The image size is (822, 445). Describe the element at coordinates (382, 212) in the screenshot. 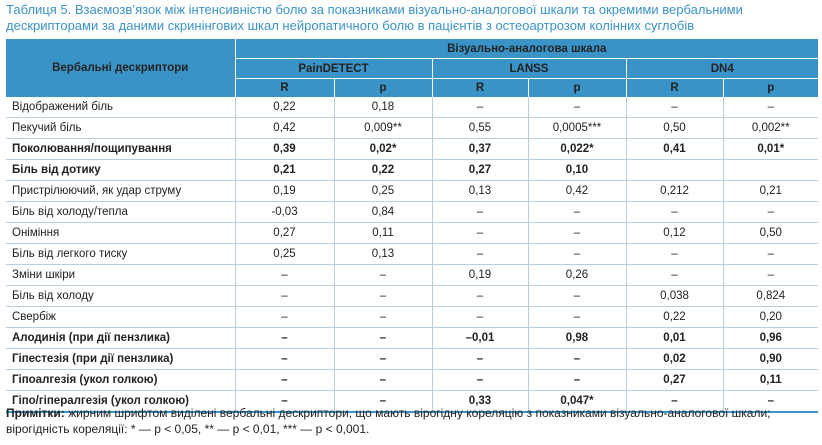

I see `p-value-cell: 0,84` at that location.